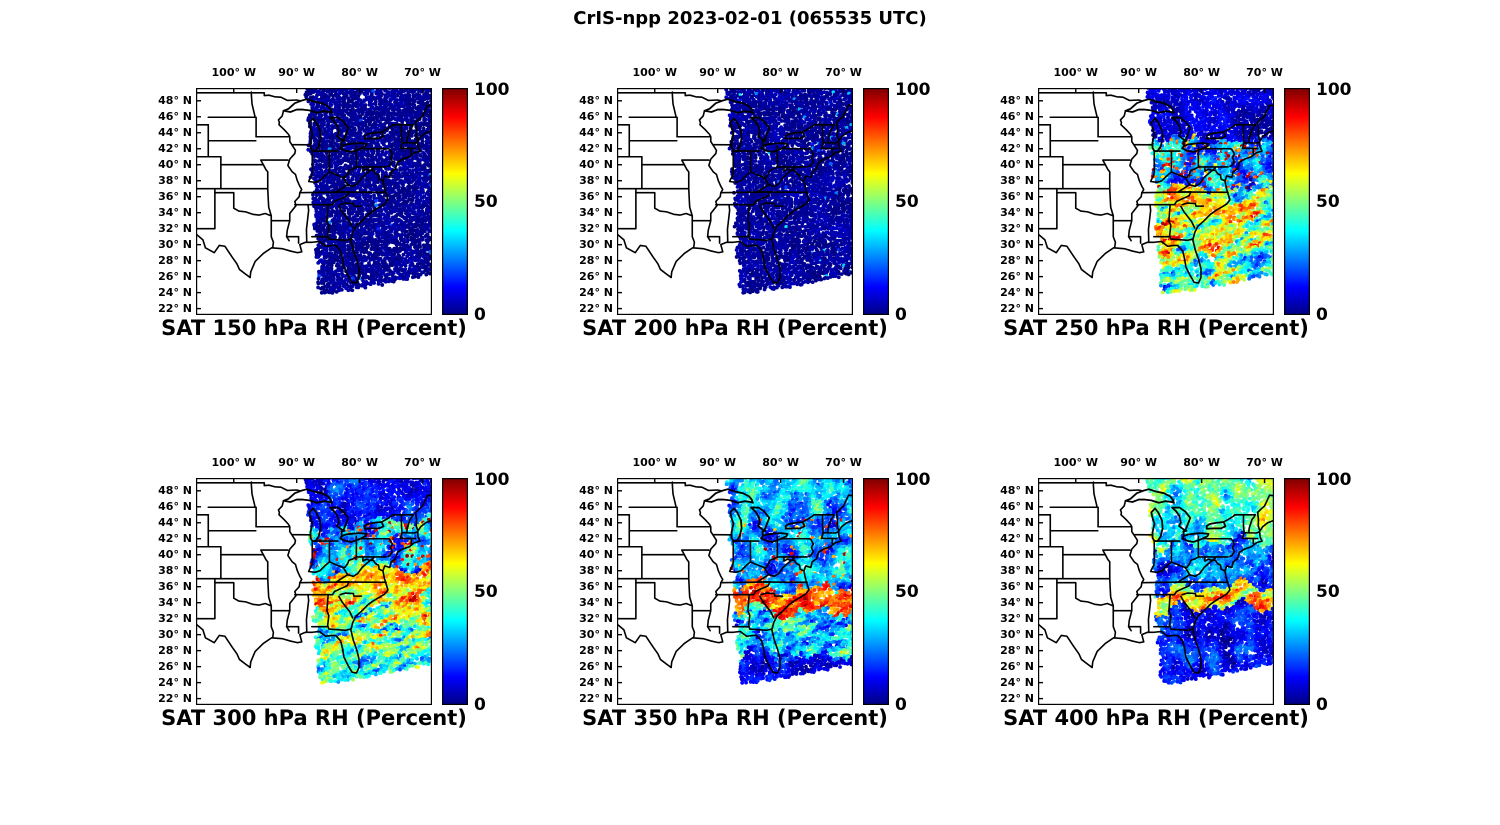 Image resolution: width=1500 pixels, height=825 pixels. What do you see at coordinates (750, 18) in the screenshot?
I see `figure-title: CrIS-npp 2023-02-01 (065535 UTC)` at bounding box center [750, 18].